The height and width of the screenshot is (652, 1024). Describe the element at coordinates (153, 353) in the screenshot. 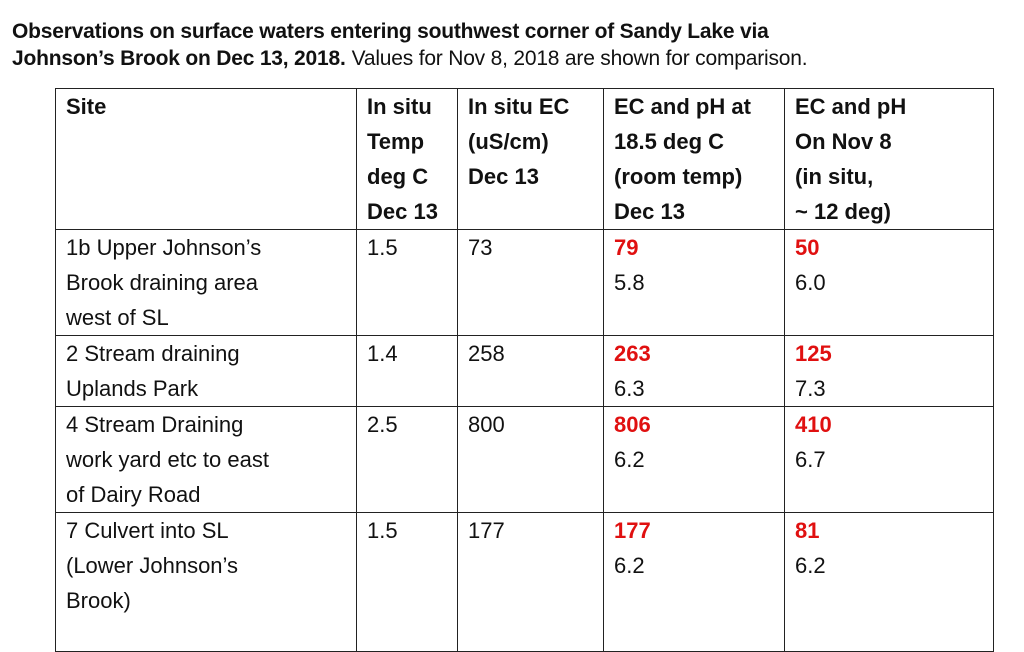

I see `site-line: 2 Stream draining` at that location.